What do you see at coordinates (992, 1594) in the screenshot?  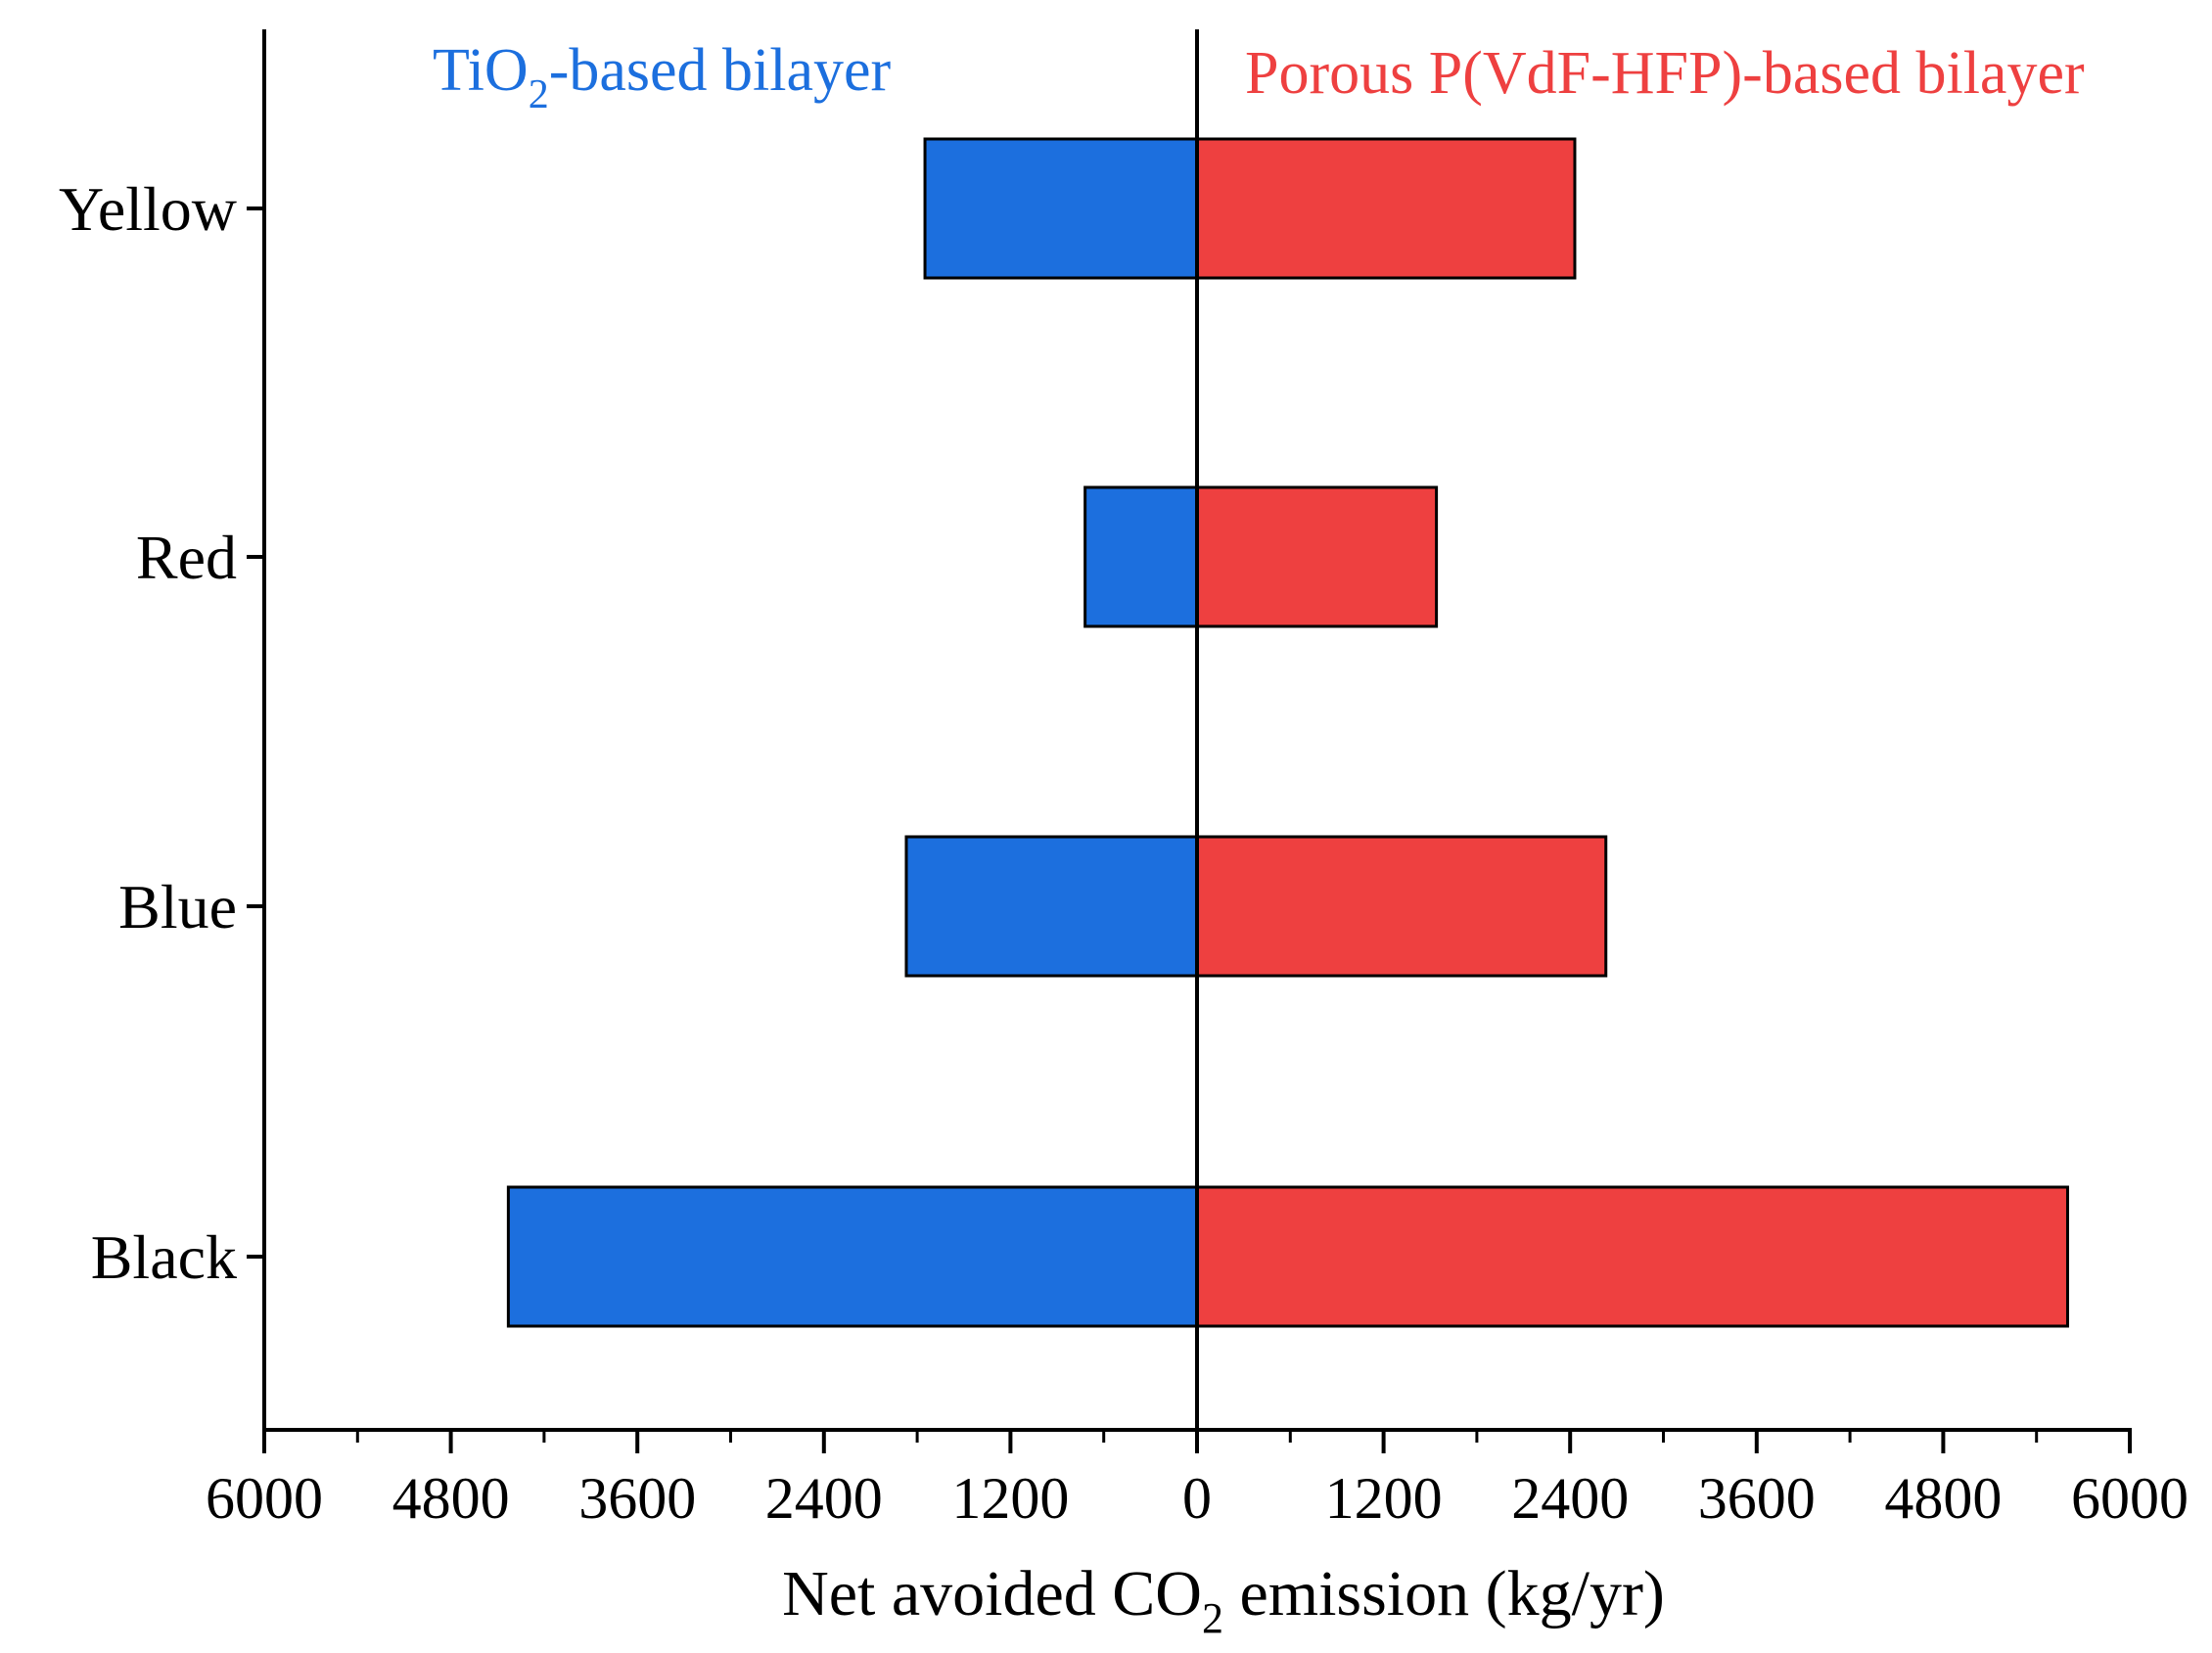 I see `x-axis-title-pre: Net avoided CO` at bounding box center [992, 1594].